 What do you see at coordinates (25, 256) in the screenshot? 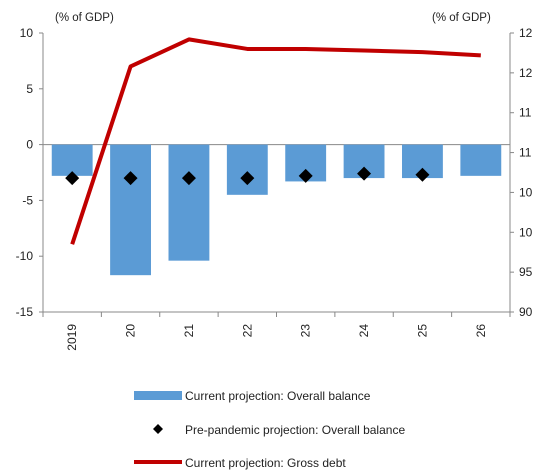
I see `left-tick-label: -10` at bounding box center [25, 256].